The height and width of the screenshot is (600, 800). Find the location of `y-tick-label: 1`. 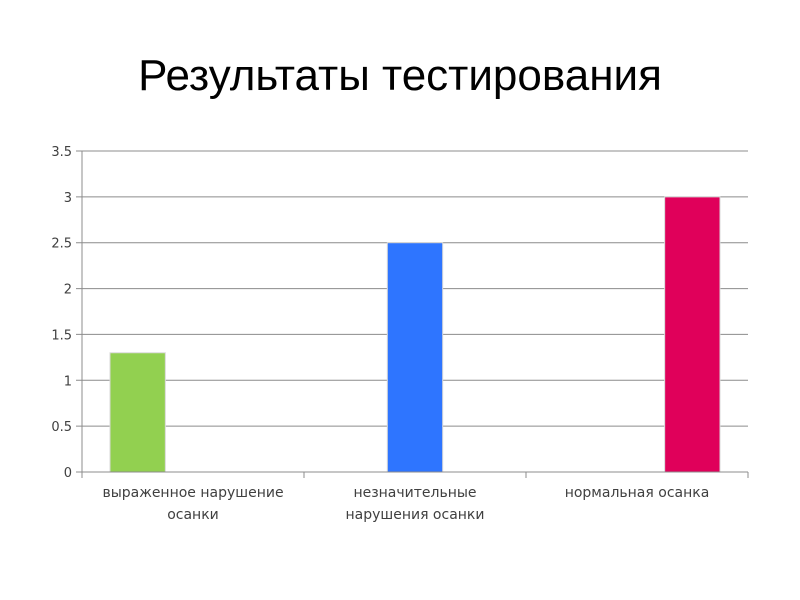

y-tick-label: 1 is located at coordinates (68, 381).